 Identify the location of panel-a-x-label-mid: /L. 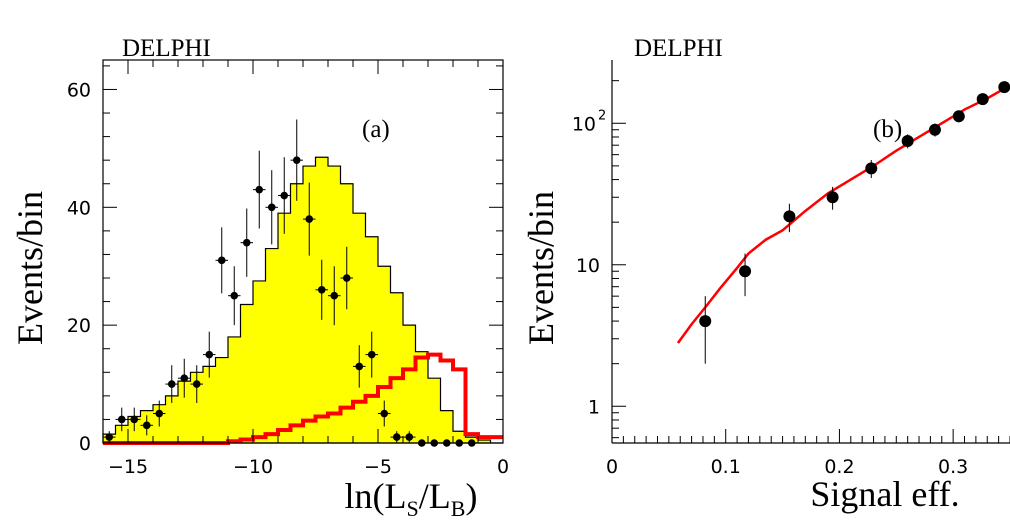
(435, 496).